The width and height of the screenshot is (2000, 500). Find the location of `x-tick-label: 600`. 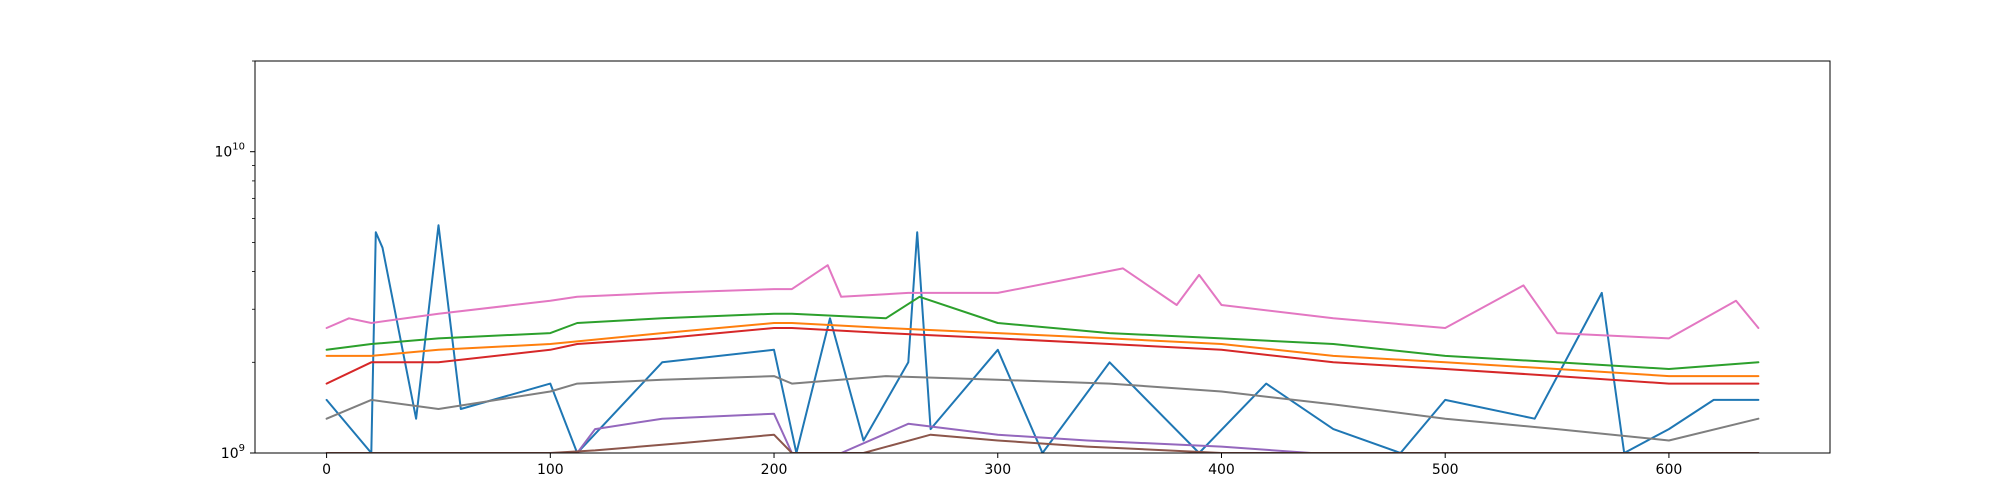

x-tick-label: 600 is located at coordinates (1669, 470).